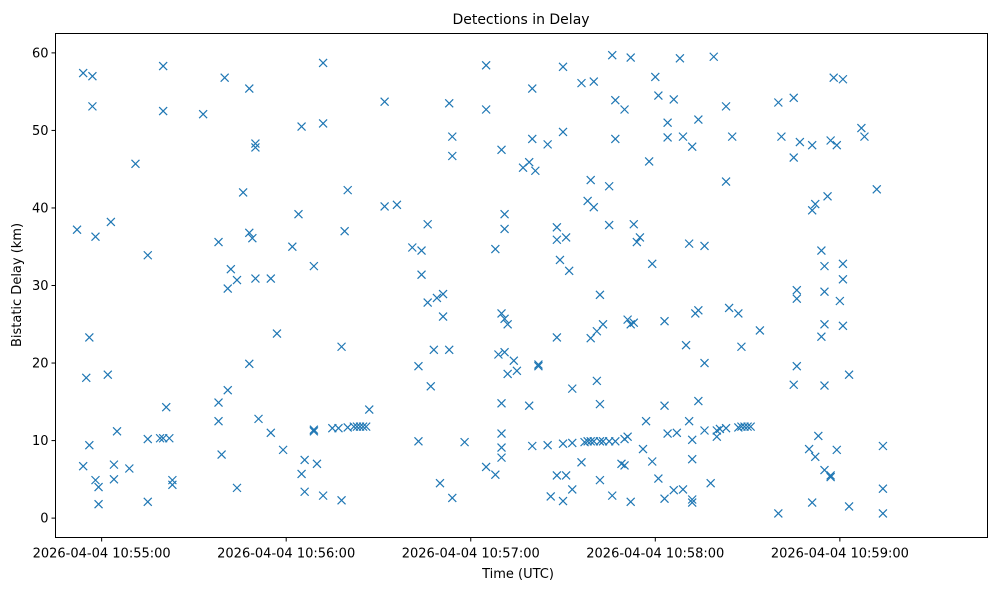 This screenshot has height=594, width=989. I want to click on x-tick-label: 2026-04-04 10:57:00, so click(471, 554).